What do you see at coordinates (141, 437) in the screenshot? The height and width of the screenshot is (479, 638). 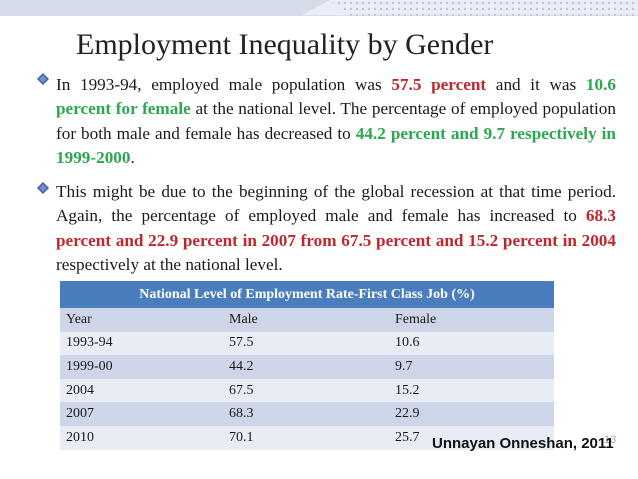 I see `cell-year: 2010` at bounding box center [141, 437].